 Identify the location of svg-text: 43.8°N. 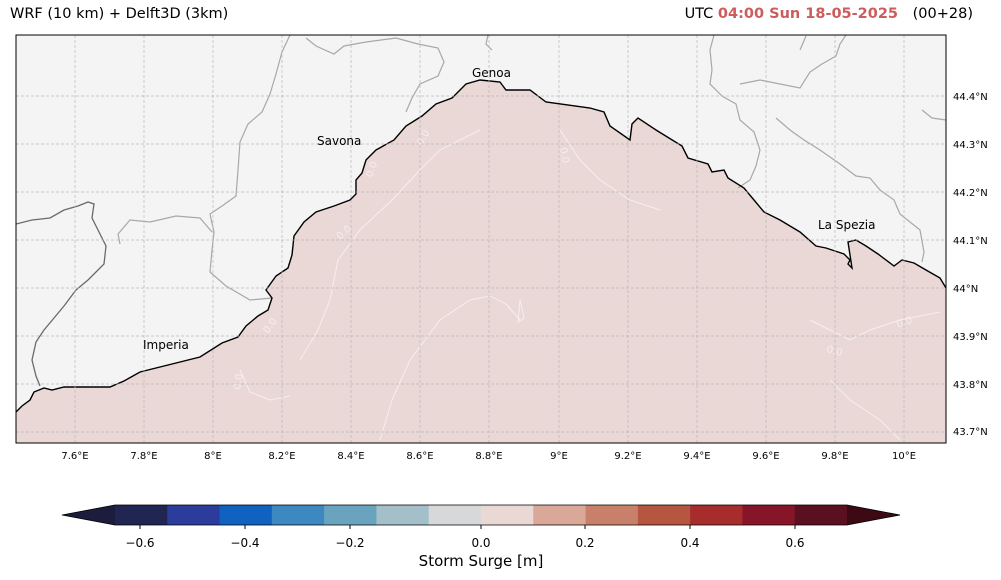
(970, 385).